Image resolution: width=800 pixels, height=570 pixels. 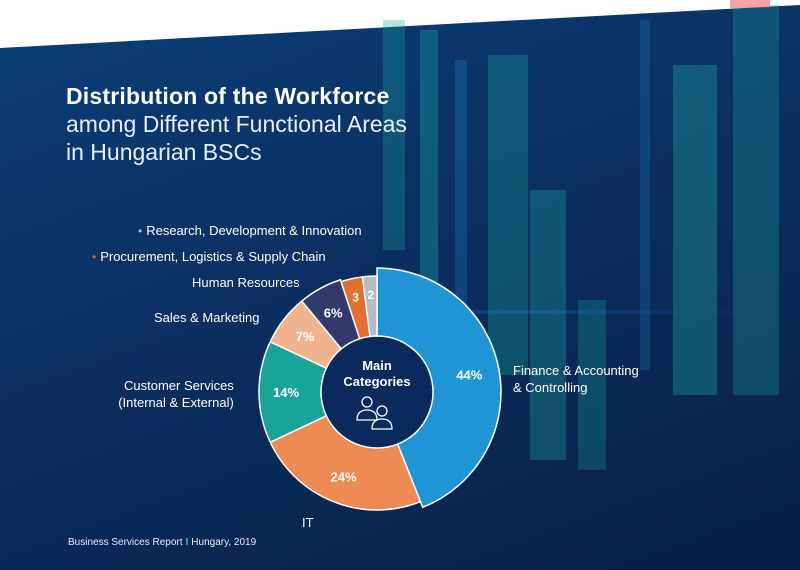 I want to click on footer-separator: I, so click(x=187, y=542).